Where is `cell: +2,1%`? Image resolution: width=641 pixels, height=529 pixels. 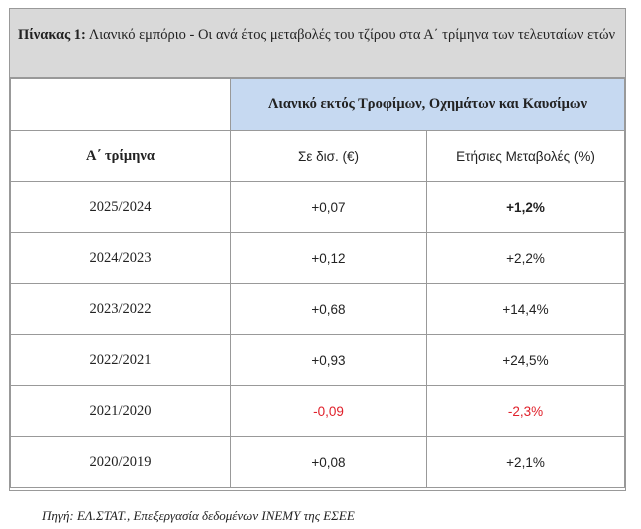 cell: +2,1% is located at coordinates (525, 462).